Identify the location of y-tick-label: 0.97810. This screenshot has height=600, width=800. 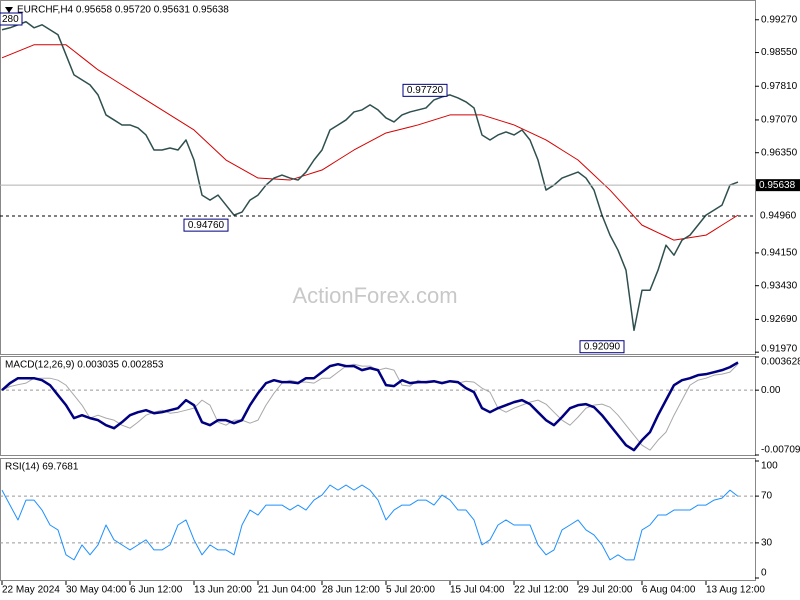
(779, 86).